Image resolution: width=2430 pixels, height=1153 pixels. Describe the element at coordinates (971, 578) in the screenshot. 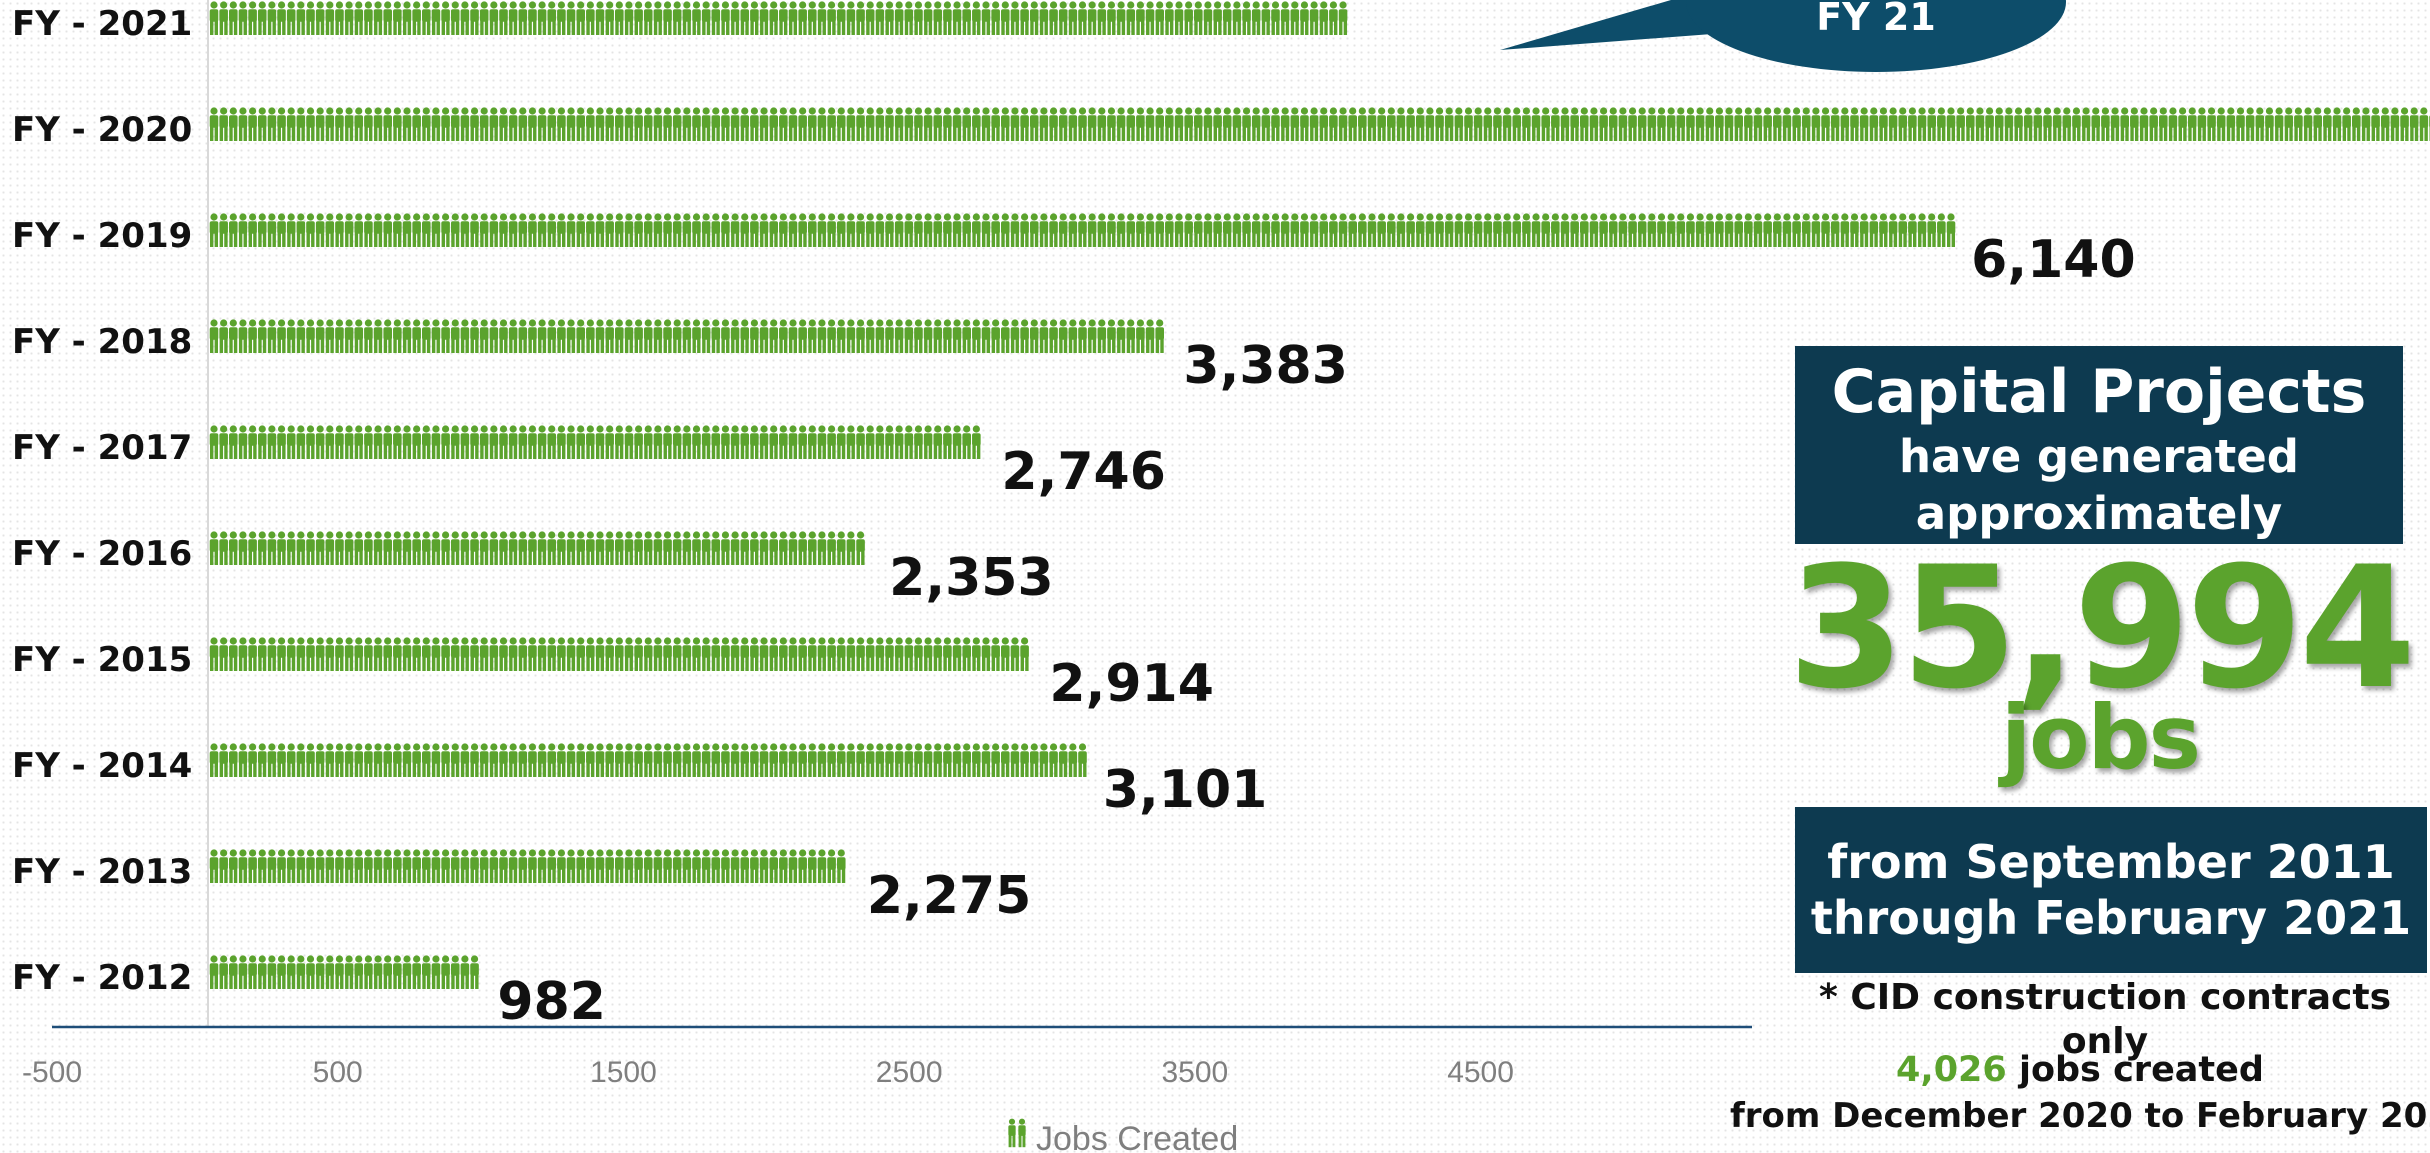

I see `value-label: 2,353` at that location.